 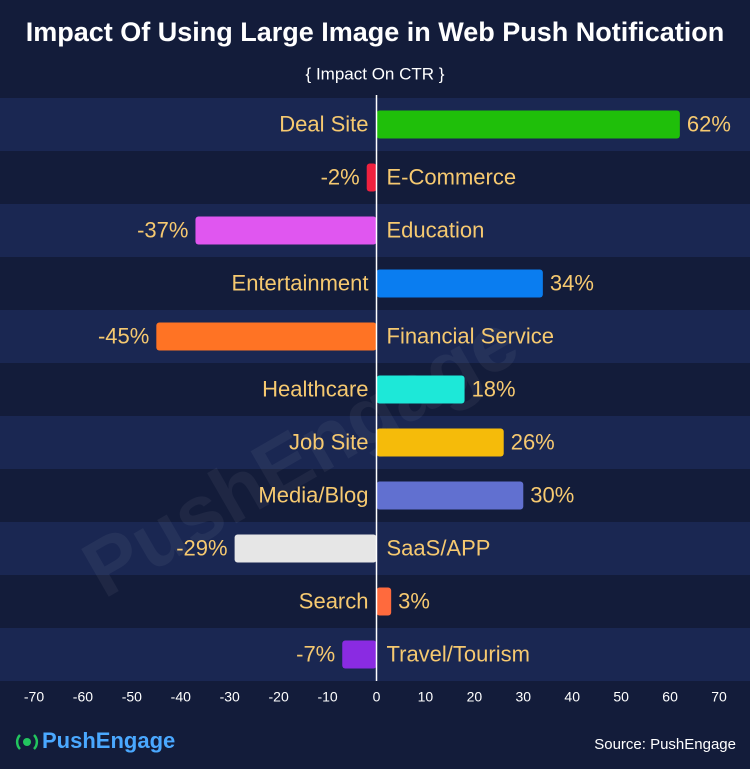 What do you see at coordinates (458, 653) in the screenshot?
I see `category-label: Travel/Tourism` at bounding box center [458, 653].